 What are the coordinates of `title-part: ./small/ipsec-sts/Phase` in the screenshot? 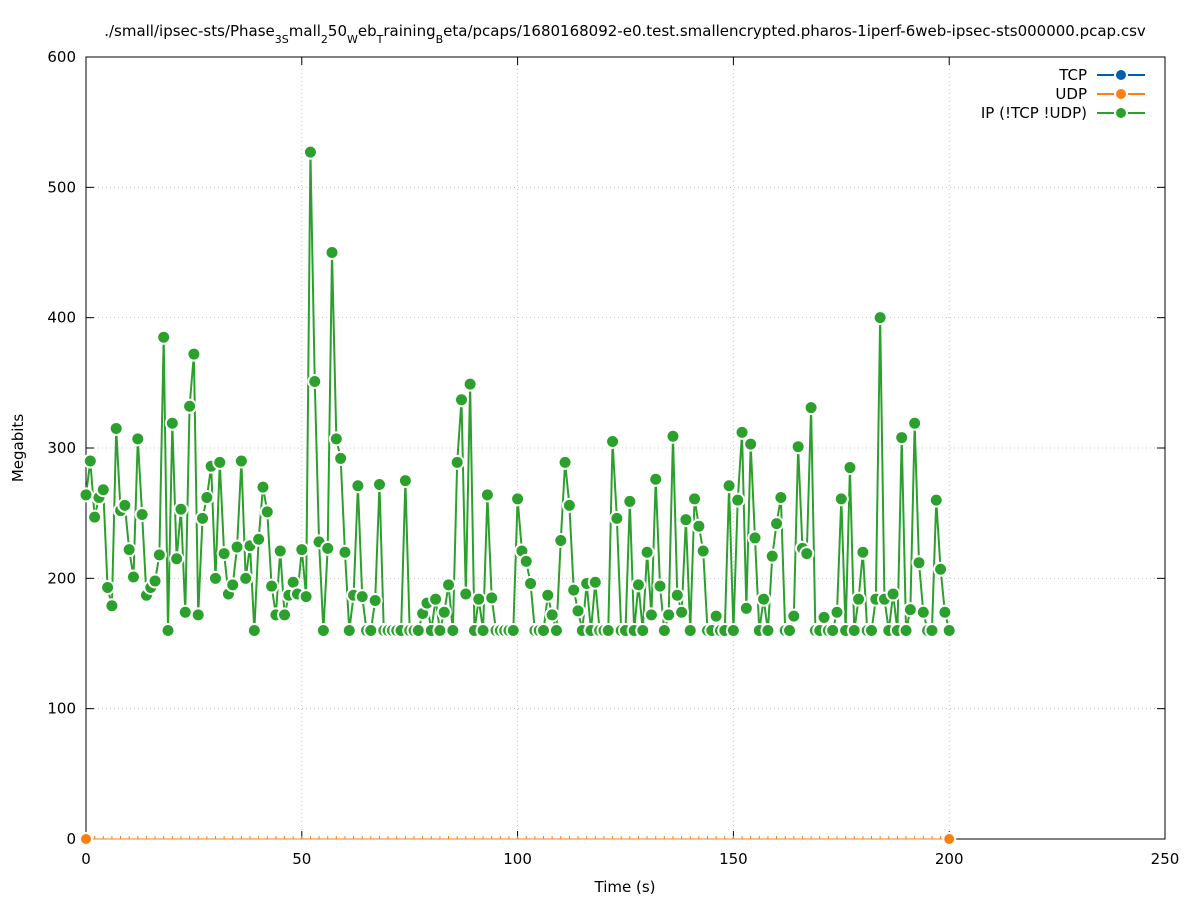 It's located at (189, 31).